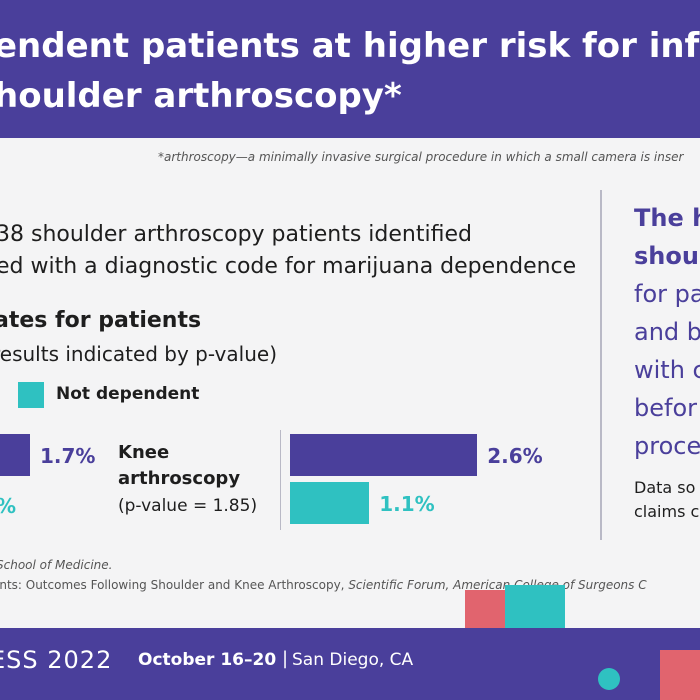 Image resolution: width=700 pixels, height=700 pixels. Describe the element at coordinates (330, 503) in the screenshot. I see `bar-knee-not-dependent` at that location.